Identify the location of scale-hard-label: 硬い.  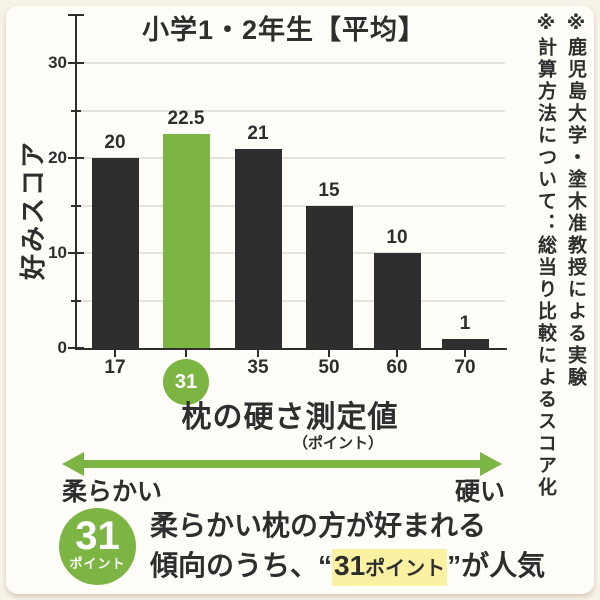
(479, 492).